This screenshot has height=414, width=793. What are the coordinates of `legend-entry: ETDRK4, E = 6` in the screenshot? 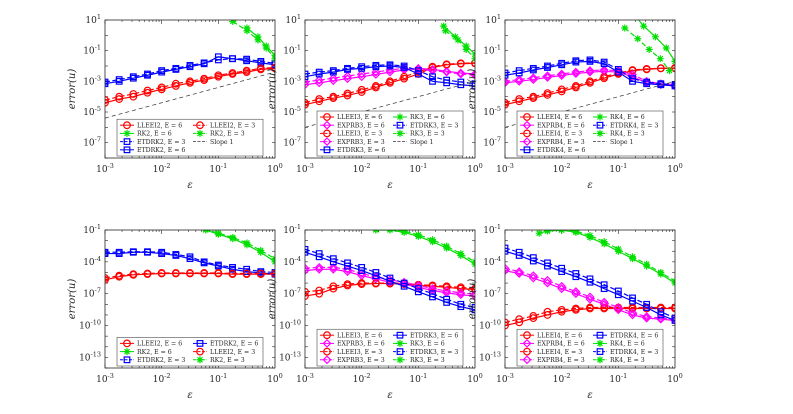 It's located at (552, 150).